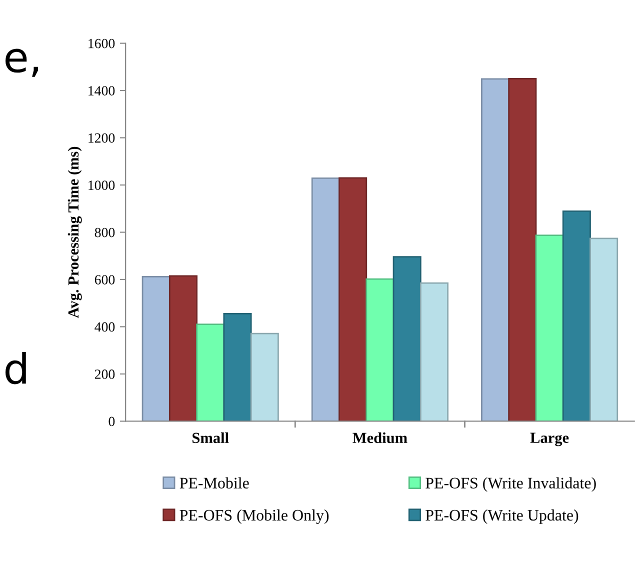 The width and height of the screenshot is (644, 577). What do you see at coordinates (254, 516) in the screenshot?
I see `legend-label: PE-OFS (Mobile Only)` at bounding box center [254, 516].